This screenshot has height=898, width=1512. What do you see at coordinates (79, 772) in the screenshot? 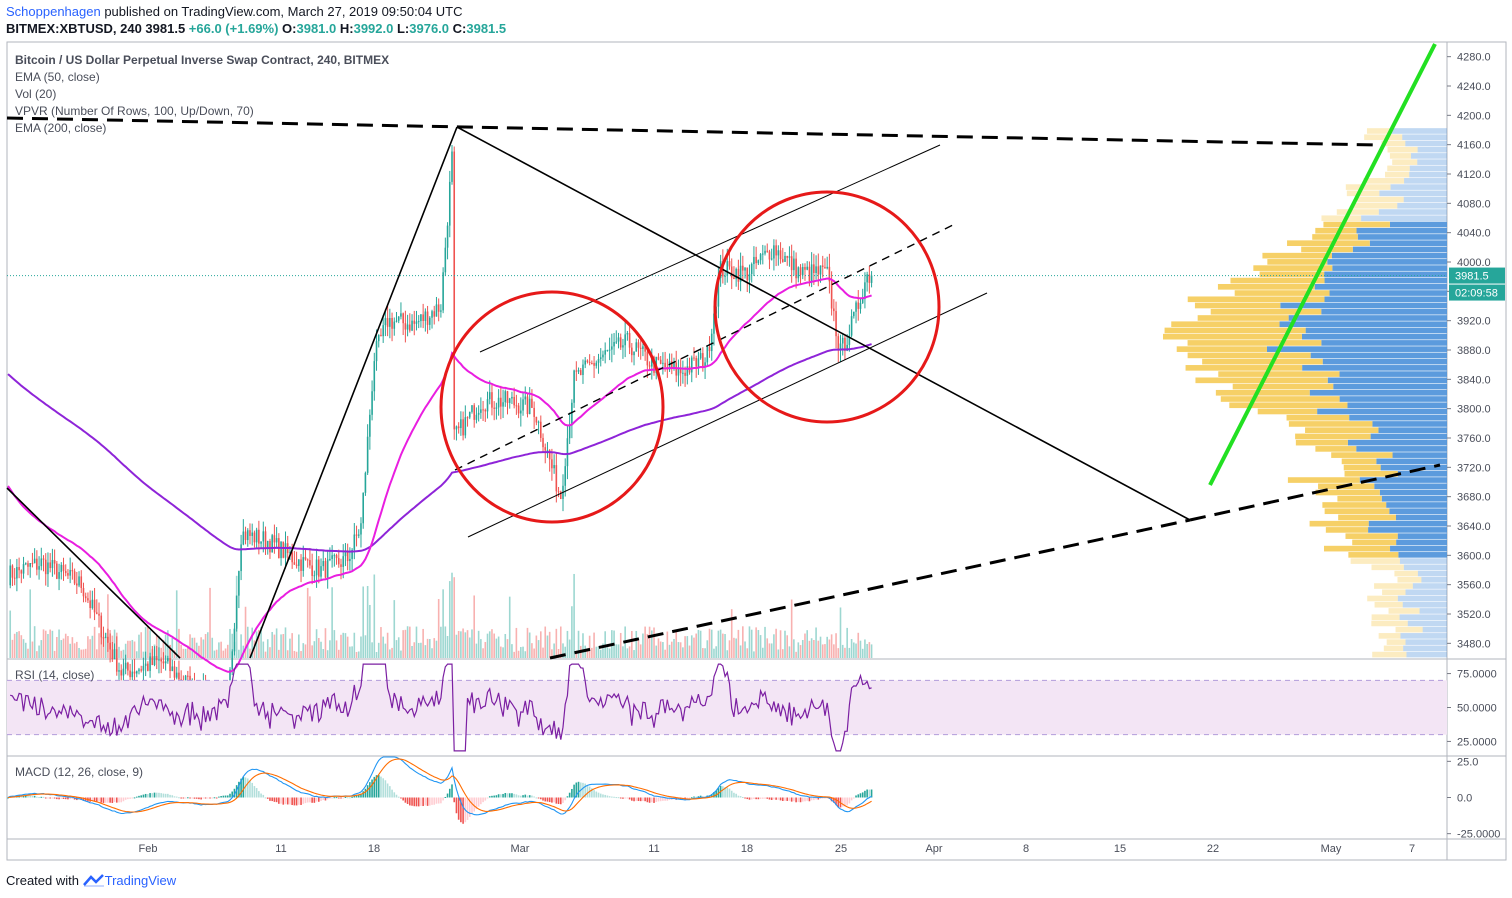
I see `legend-macd: MACD (12, 26, close, 9)` at bounding box center [79, 772].